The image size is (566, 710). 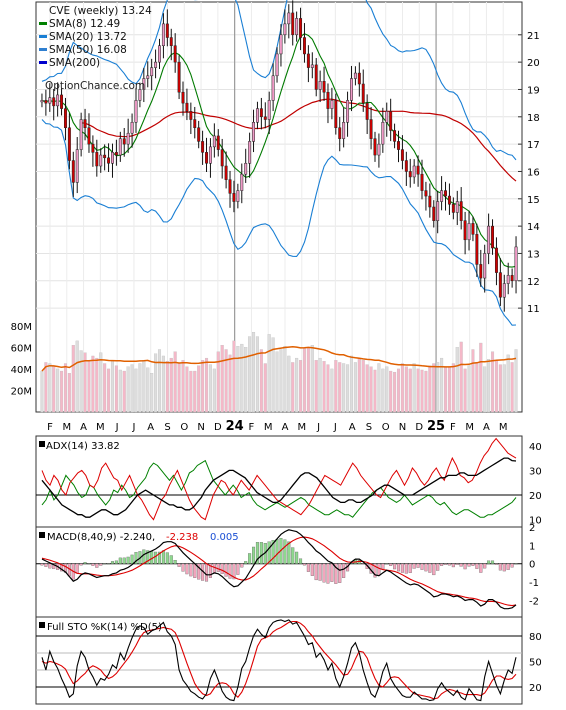 I want to click on price-tick-label: 20, so click(x=533, y=63).